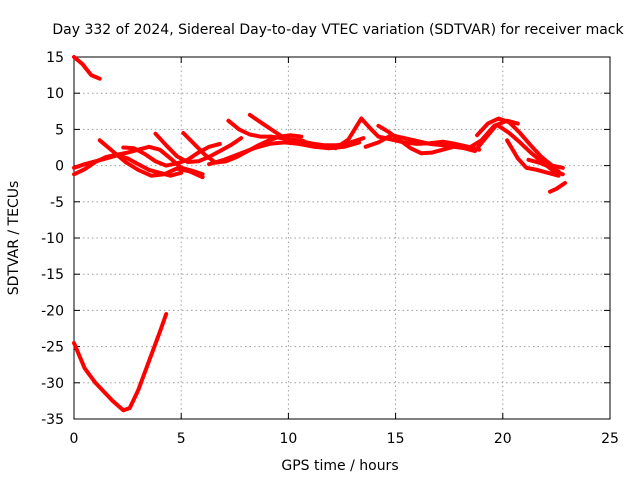 The image size is (640, 480). Describe the element at coordinates (171, 154) in the screenshot. I see `series-line-track-f` at that location.